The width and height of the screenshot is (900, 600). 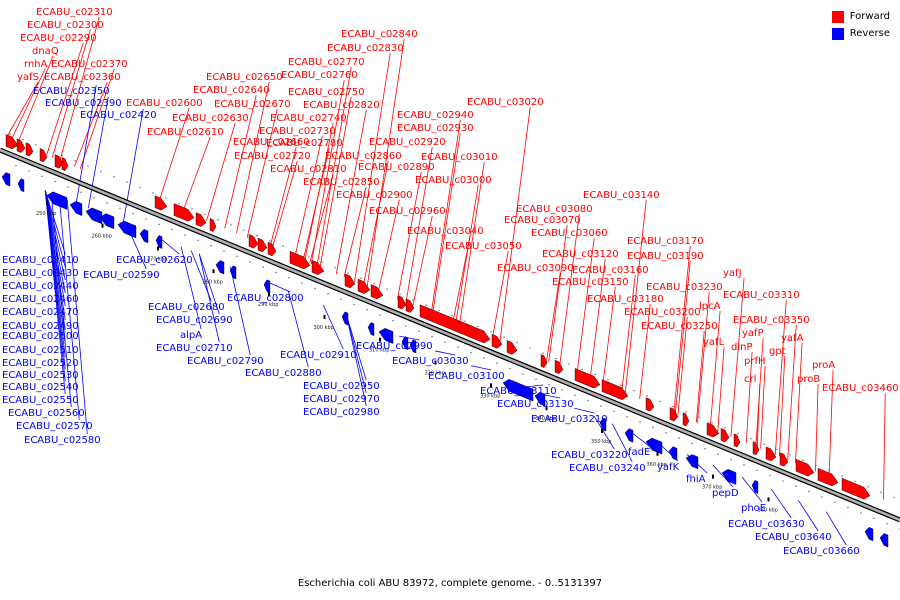 What do you see at coordinates (40, 363) in the screenshot?
I see `gene-label: ECABU_c02520` at bounding box center [40, 363].